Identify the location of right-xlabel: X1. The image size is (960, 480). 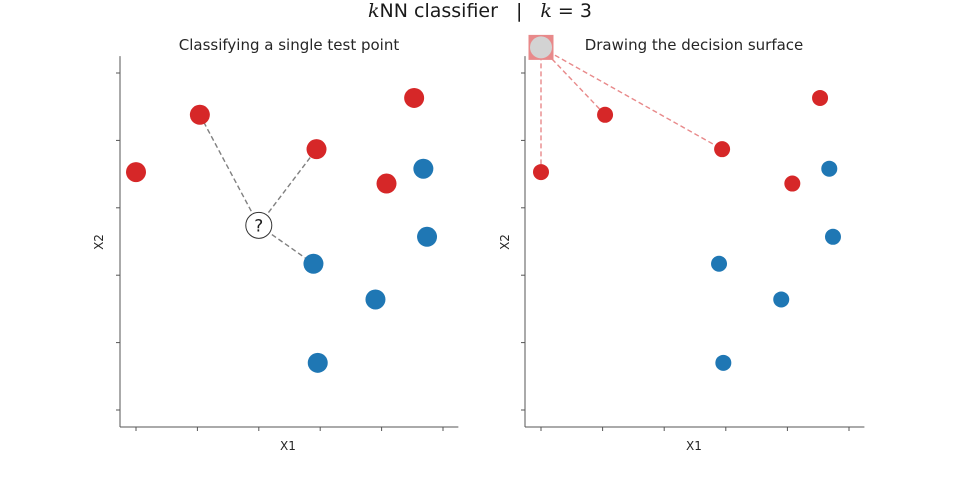
(694, 446).